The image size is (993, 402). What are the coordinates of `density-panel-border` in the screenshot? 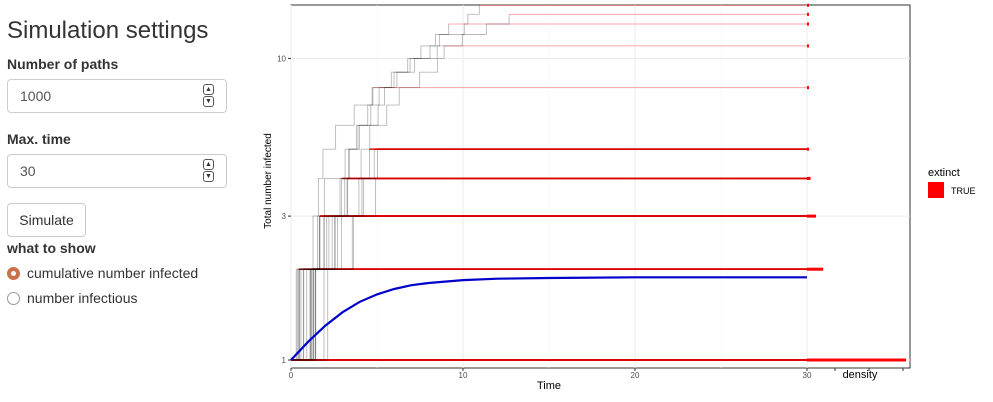 It's located at (858, 186).